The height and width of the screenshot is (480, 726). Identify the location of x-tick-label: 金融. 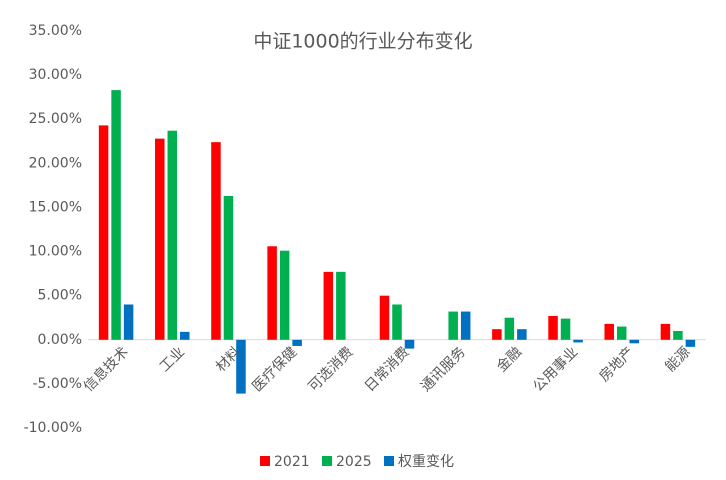
(509, 359).